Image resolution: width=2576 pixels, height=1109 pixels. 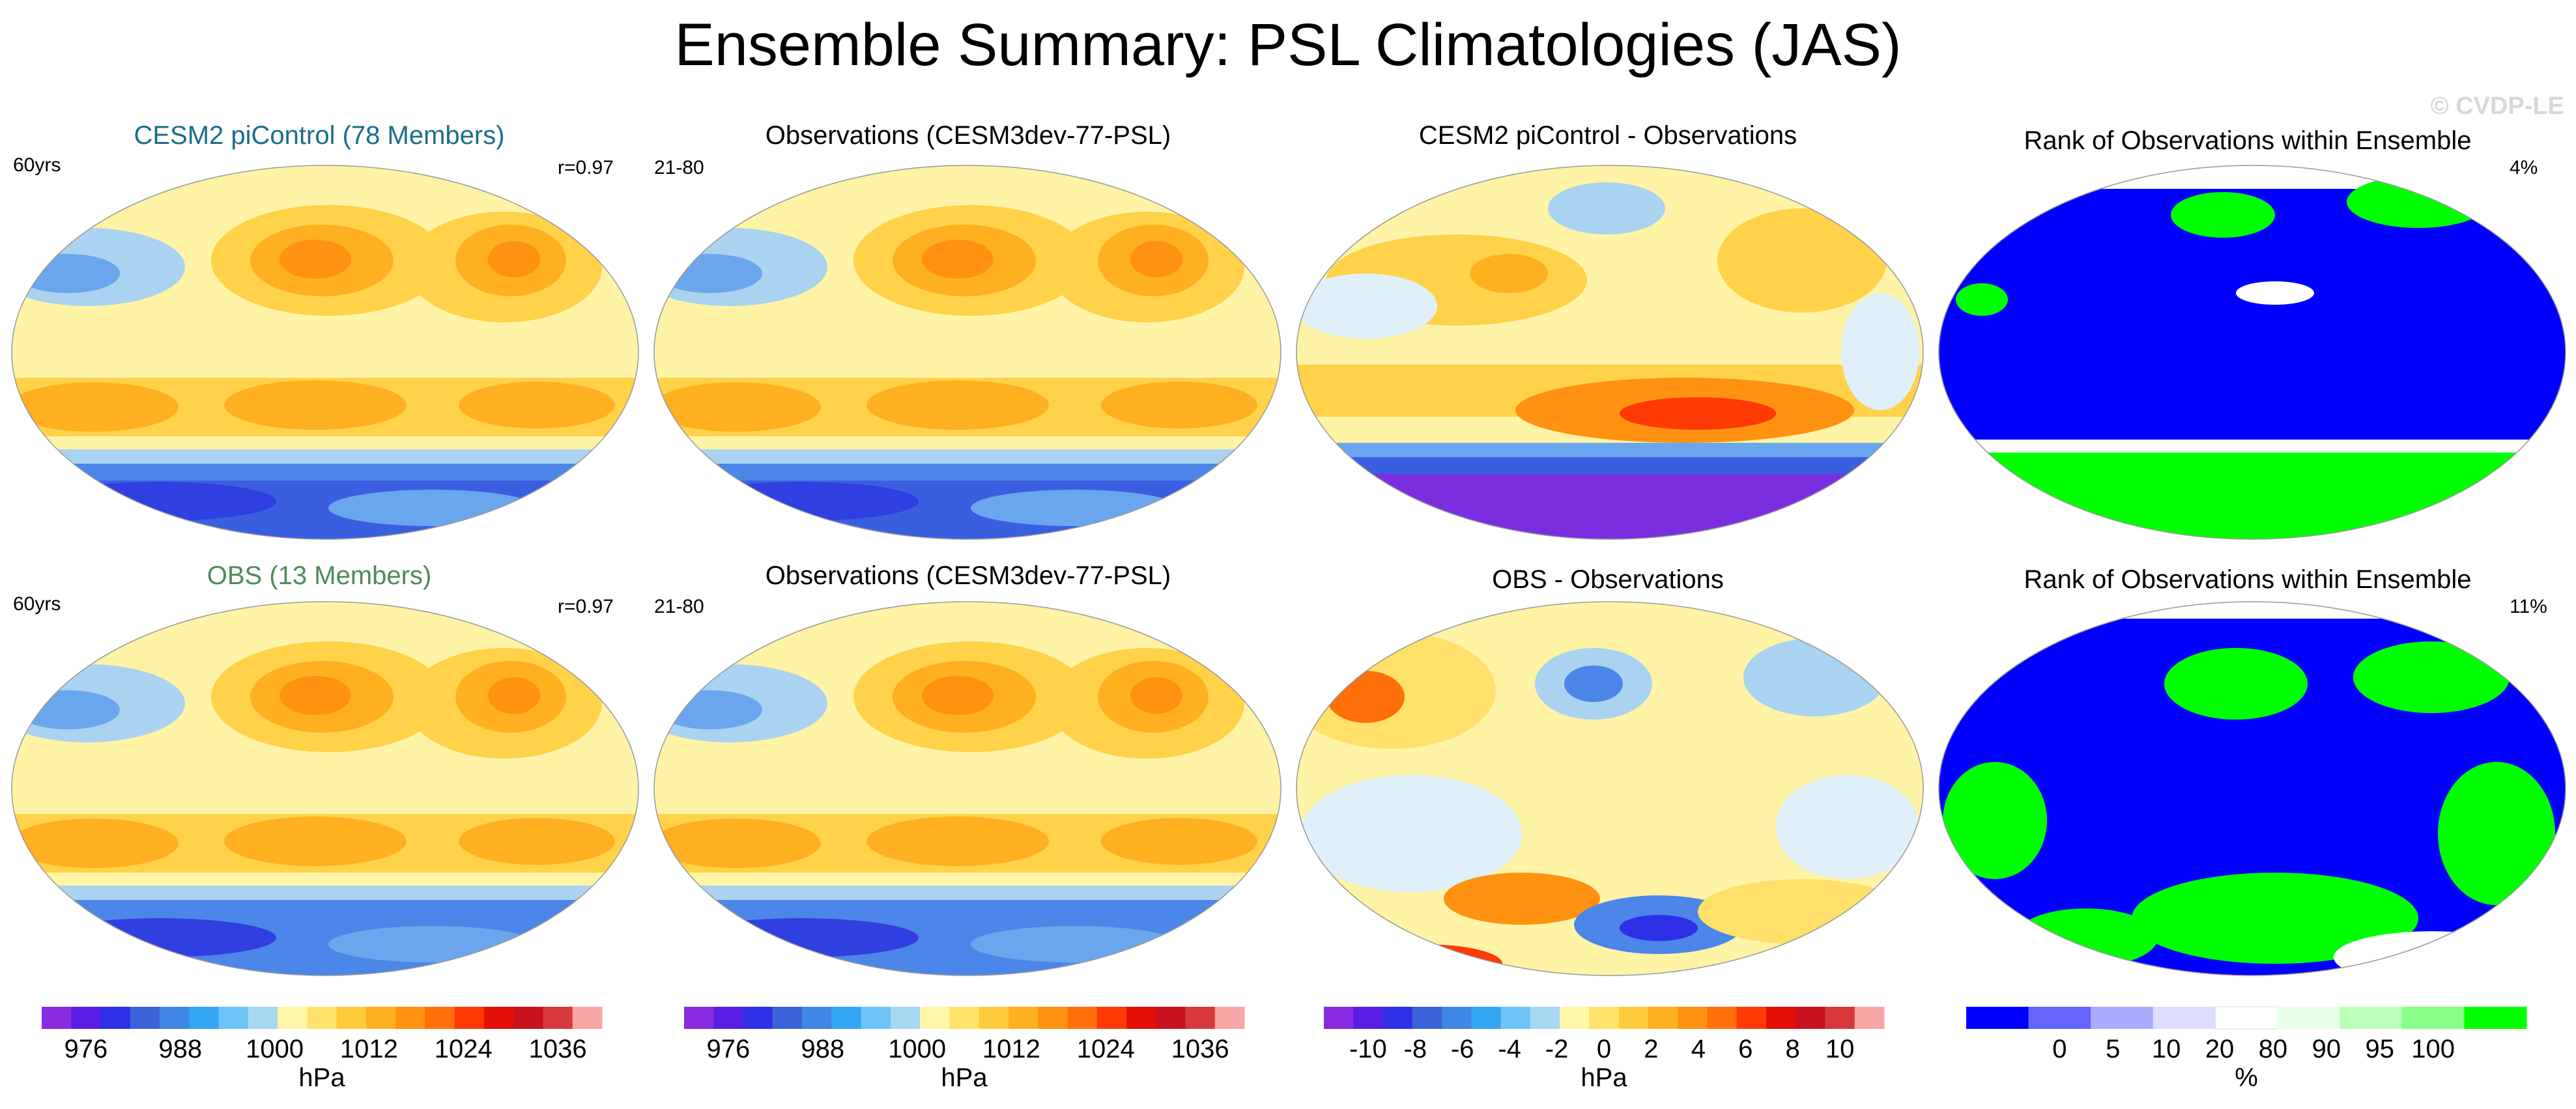 What do you see at coordinates (319, 576) in the screenshot?
I see `panel-title-r2c1: OBS (13 Members)` at bounding box center [319, 576].